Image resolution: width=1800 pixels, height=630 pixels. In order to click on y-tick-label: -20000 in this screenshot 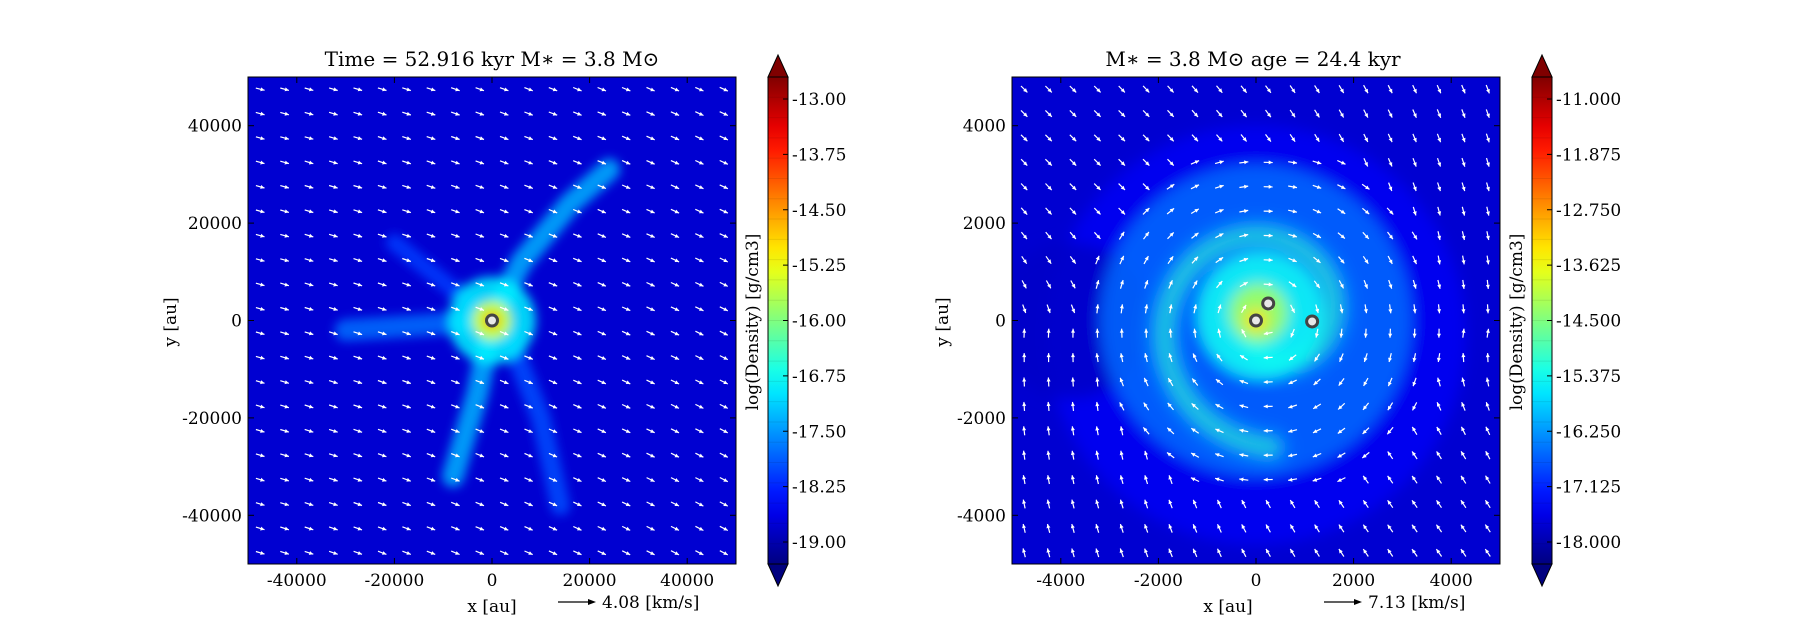, I will do `click(212, 419)`.